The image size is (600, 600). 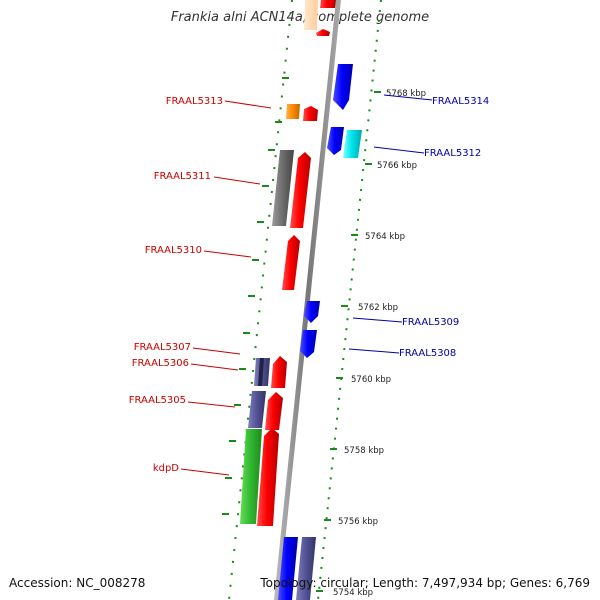 I want to click on gene-feature-fraal5306, so click(x=279, y=372).